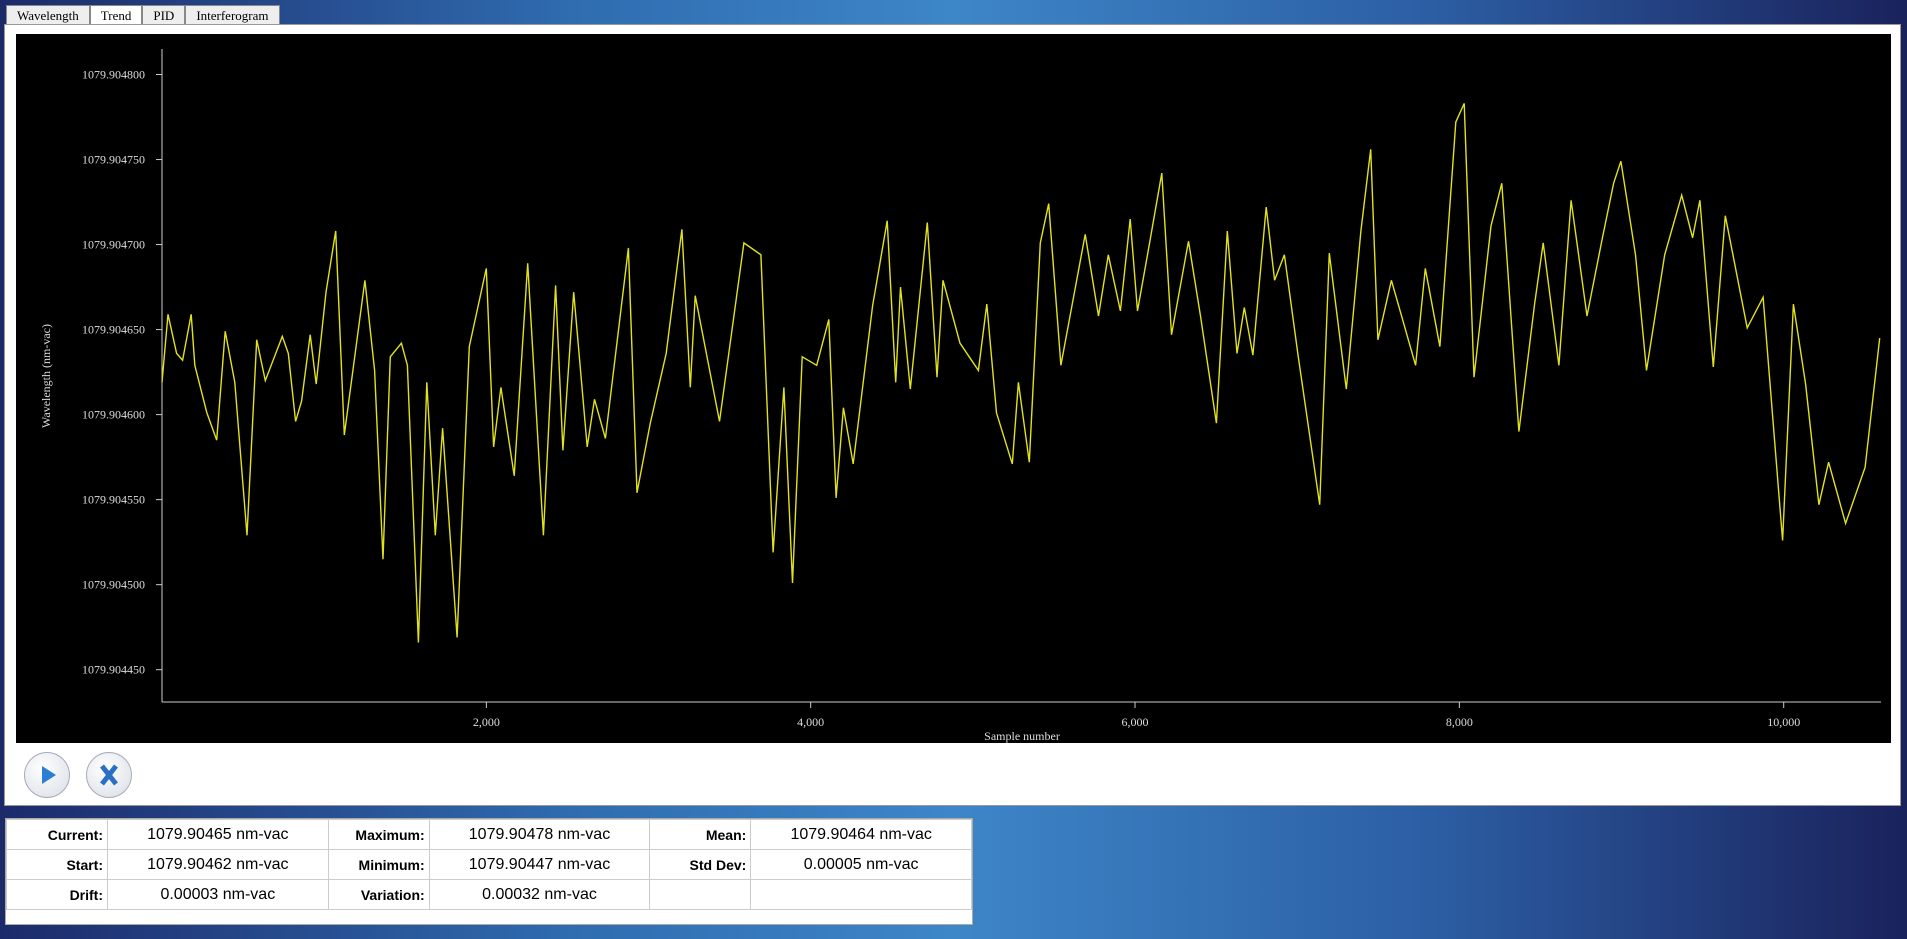 The image size is (1907, 939). I want to click on tab: Wavelength, so click(48, 15).